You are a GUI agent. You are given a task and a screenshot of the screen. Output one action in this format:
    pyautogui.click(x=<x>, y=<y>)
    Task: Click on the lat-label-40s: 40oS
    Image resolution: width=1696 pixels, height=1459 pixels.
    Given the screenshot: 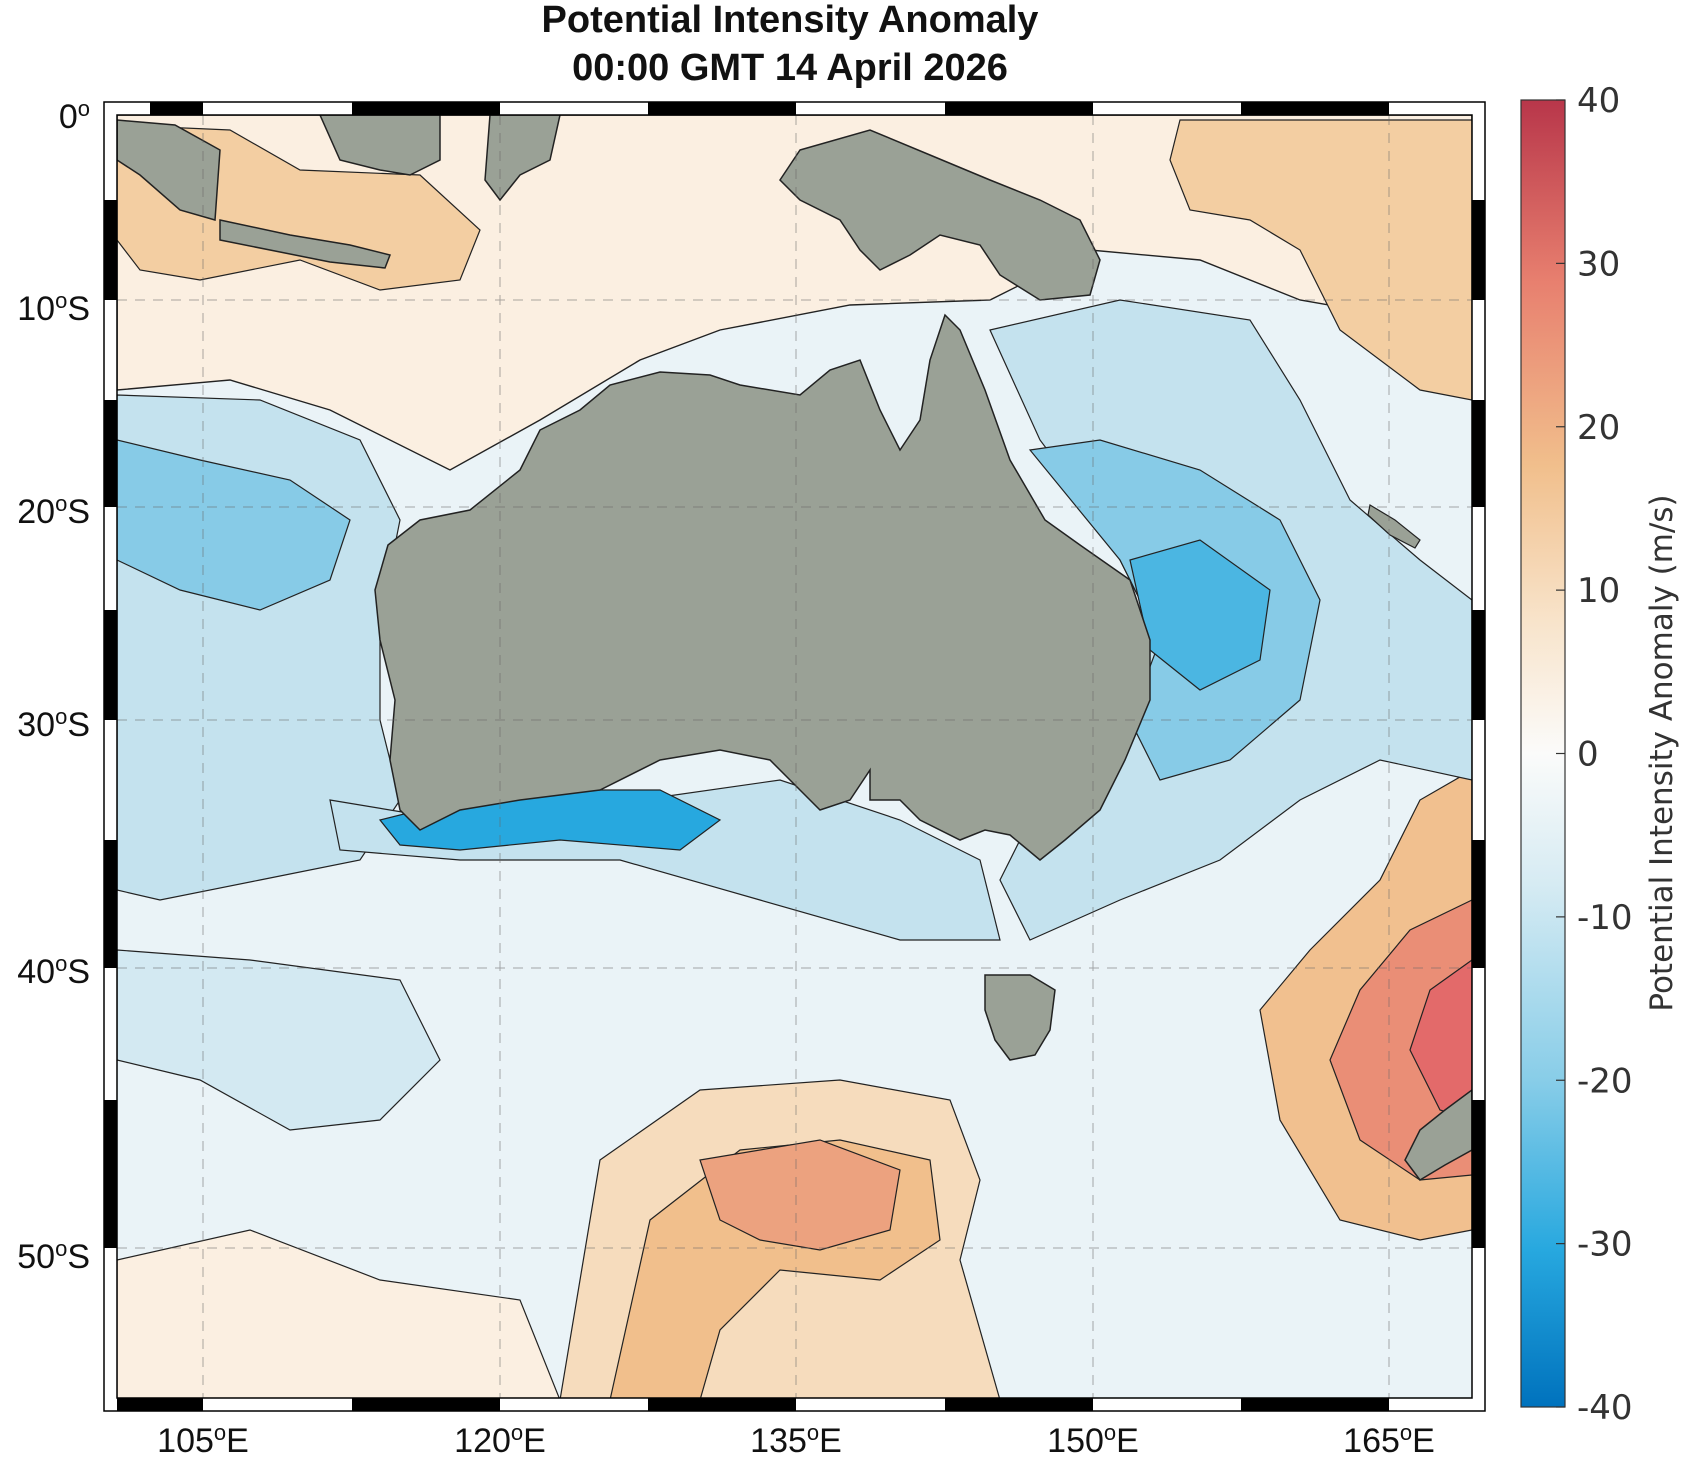 What is the action you would take?
    pyautogui.click(x=53, y=971)
    